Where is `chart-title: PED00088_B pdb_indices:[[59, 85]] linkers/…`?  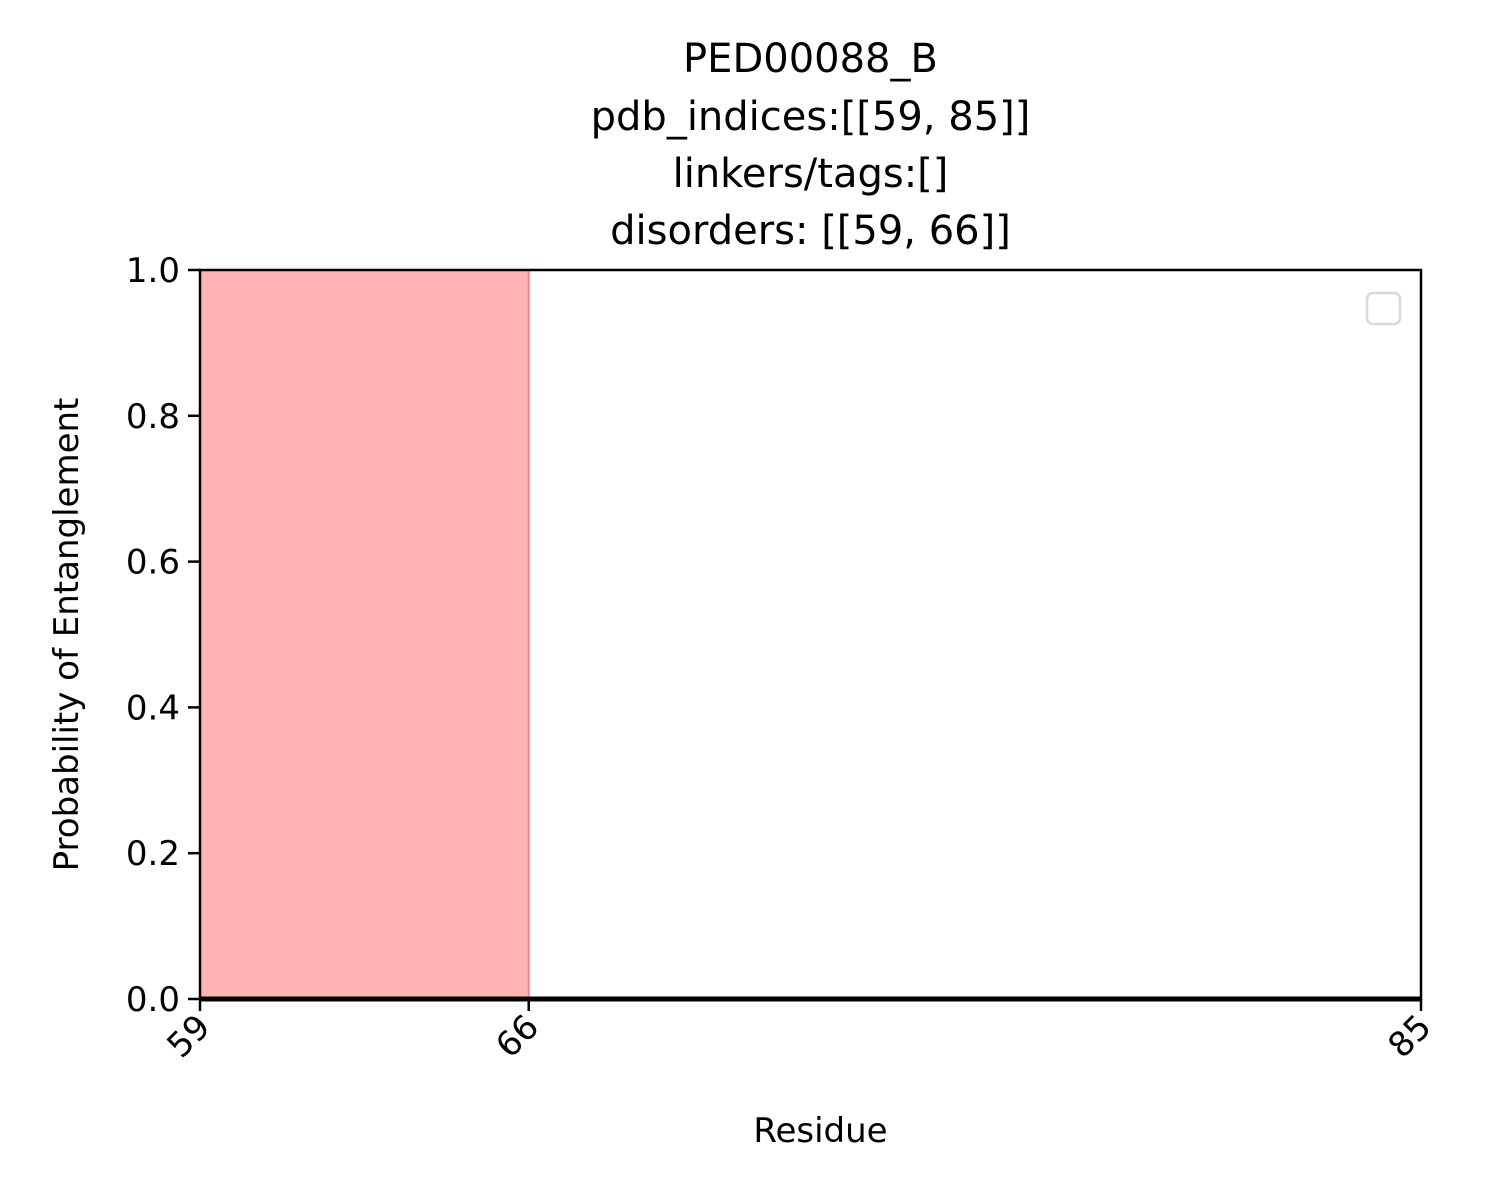 chart-title: PED00088_B pdb_indices:[[59, 85]] linkers/… is located at coordinates (811, 145).